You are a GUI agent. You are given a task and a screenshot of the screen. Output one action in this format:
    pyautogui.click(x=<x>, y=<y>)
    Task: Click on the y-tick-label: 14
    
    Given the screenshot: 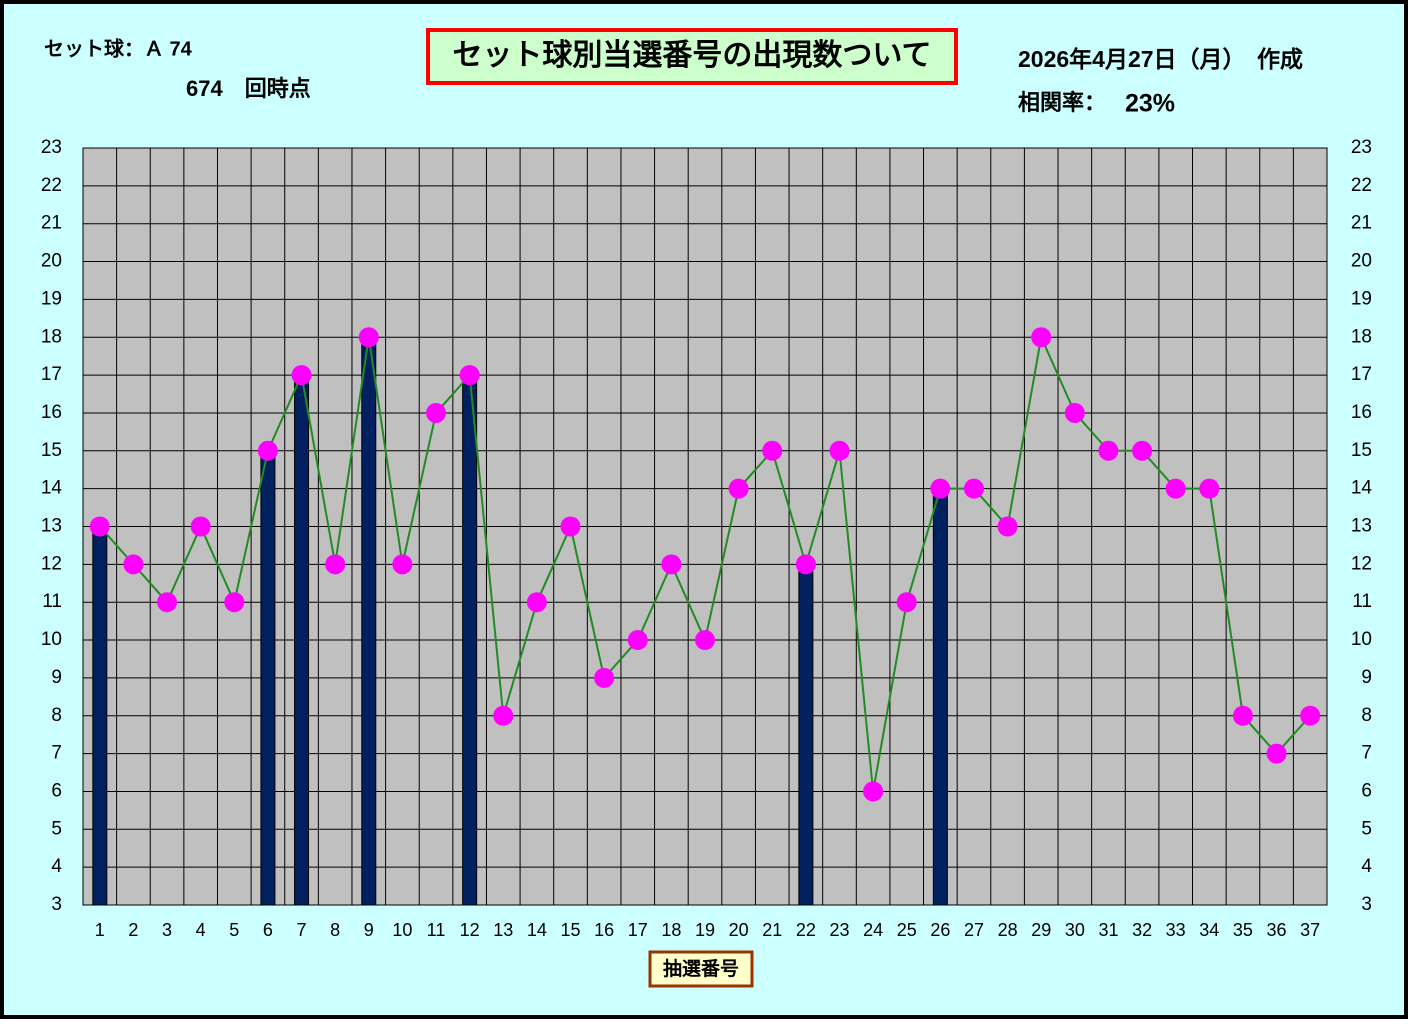 What is the action you would take?
    pyautogui.click(x=52, y=488)
    